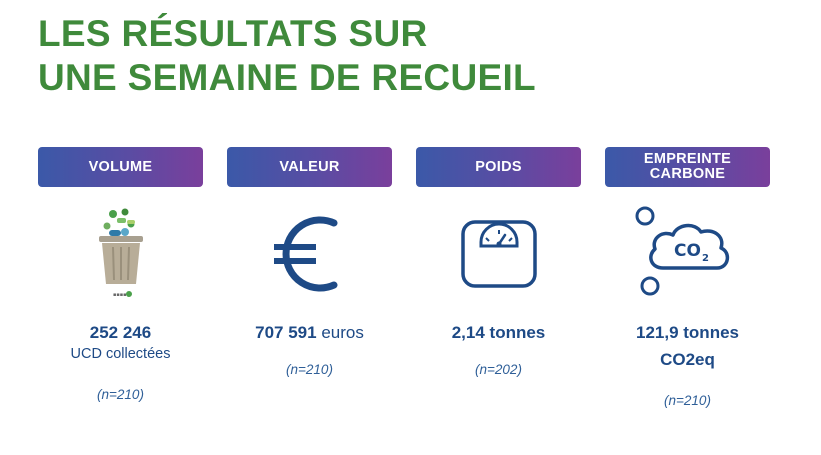 The height and width of the screenshot is (455, 821). I want to click on page-title: LES RÉSULTATS SUR UNE SEMAINE DE RECUEIL, so click(287, 56).